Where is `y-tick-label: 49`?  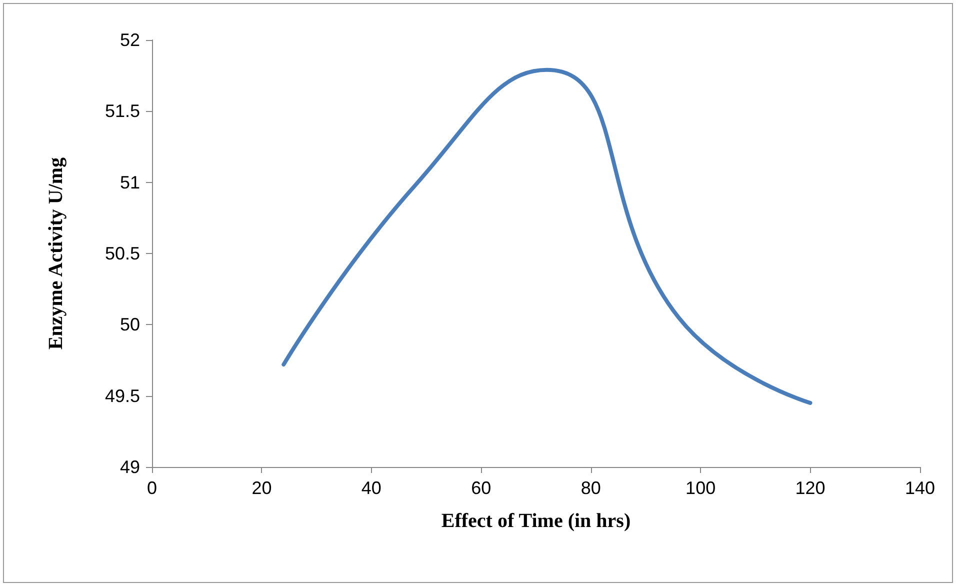 y-tick-label: 49 is located at coordinates (130, 467).